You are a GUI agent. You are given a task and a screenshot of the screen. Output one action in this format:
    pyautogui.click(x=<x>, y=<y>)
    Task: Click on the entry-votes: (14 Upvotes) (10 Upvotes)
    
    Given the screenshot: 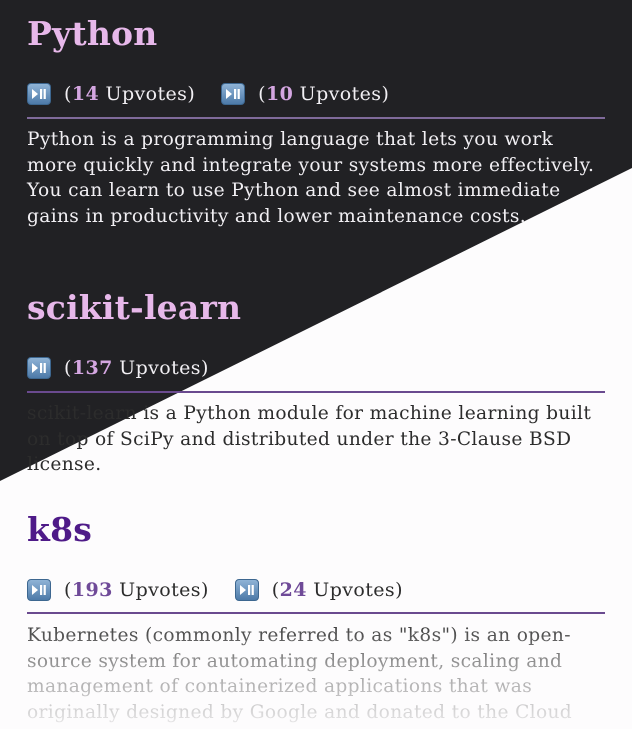 What is the action you would take?
    pyautogui.click(x=221, y=94)
    